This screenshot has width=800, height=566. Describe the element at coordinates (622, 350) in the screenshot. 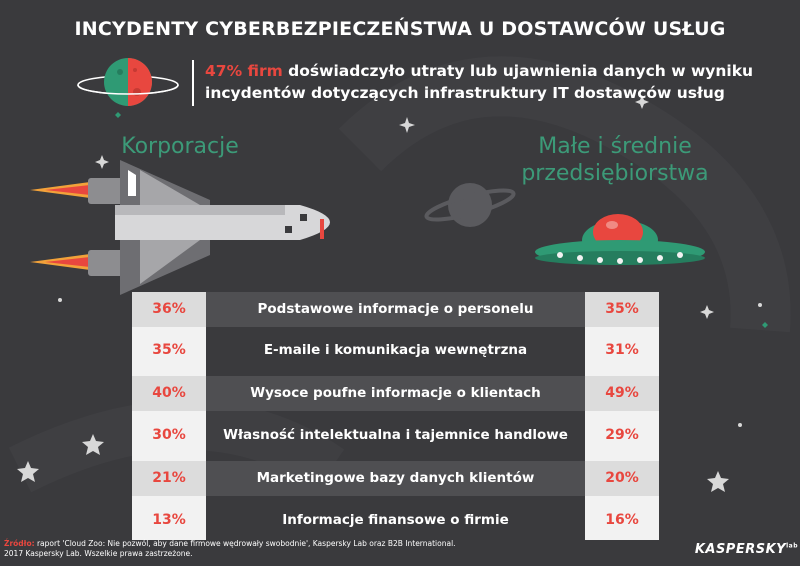

I see `smb-value: 31%` at that location.